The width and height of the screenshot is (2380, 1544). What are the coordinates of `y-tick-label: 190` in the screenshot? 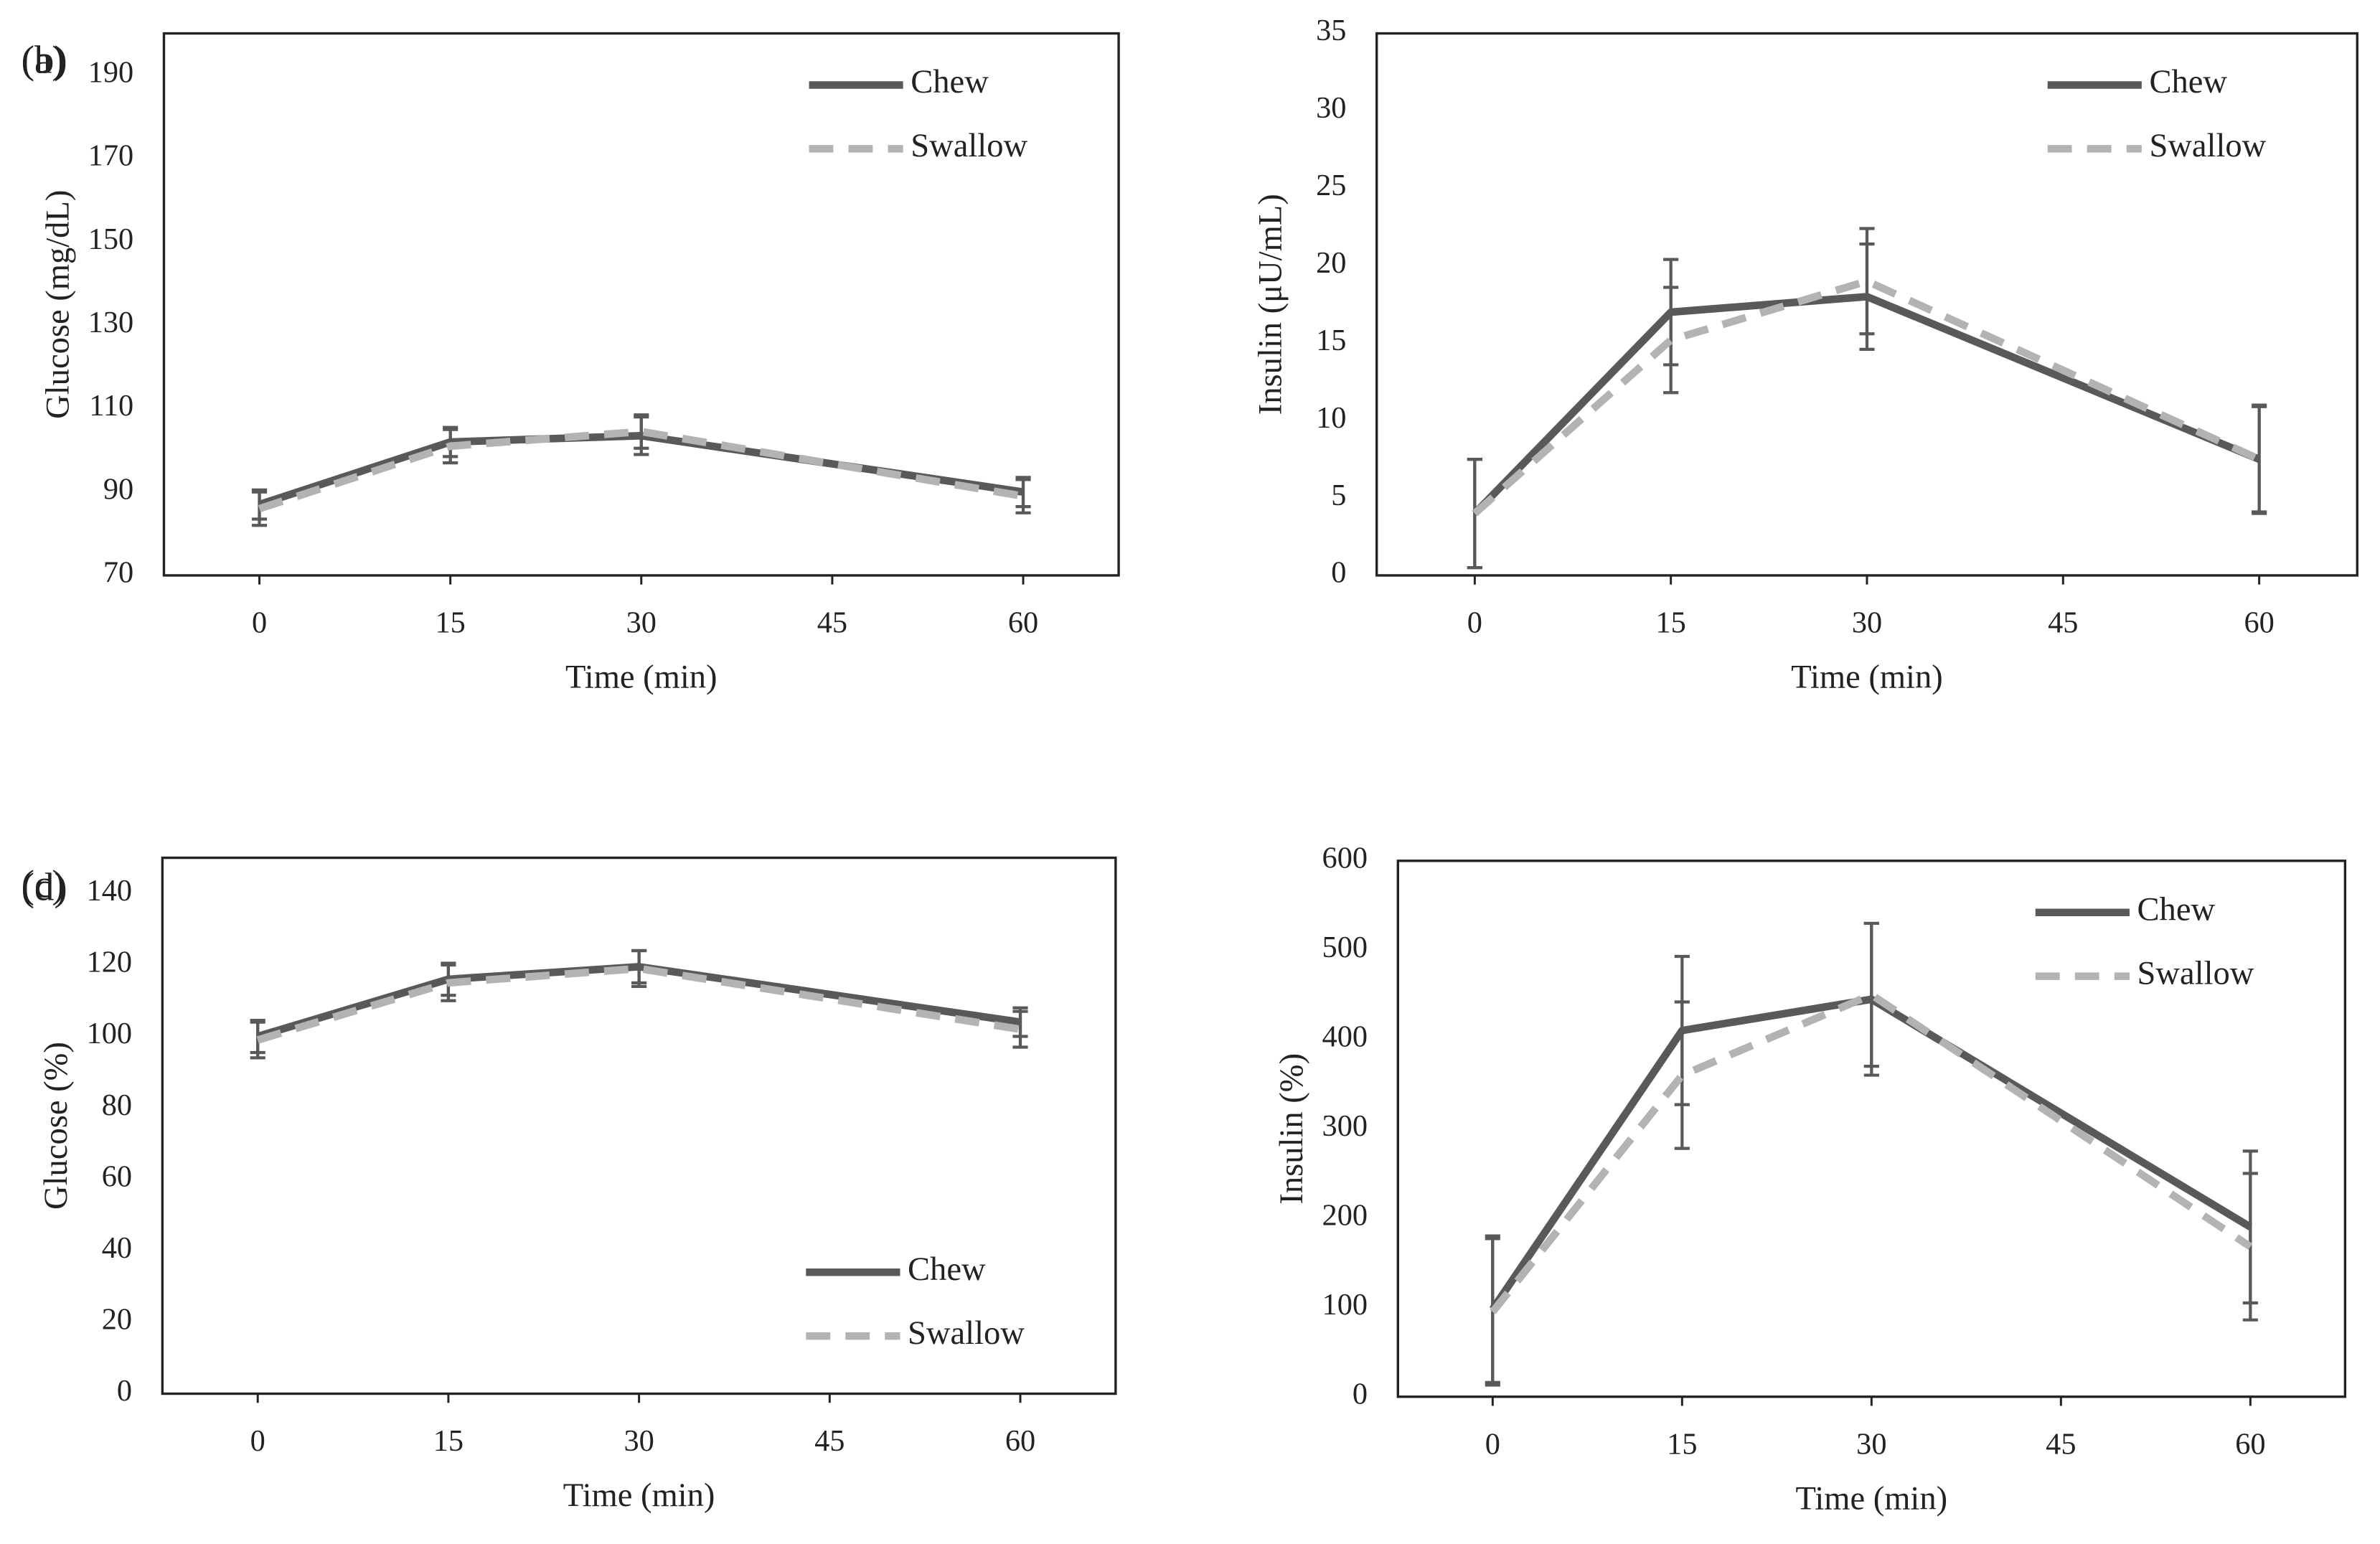 It's located at (111, 72).